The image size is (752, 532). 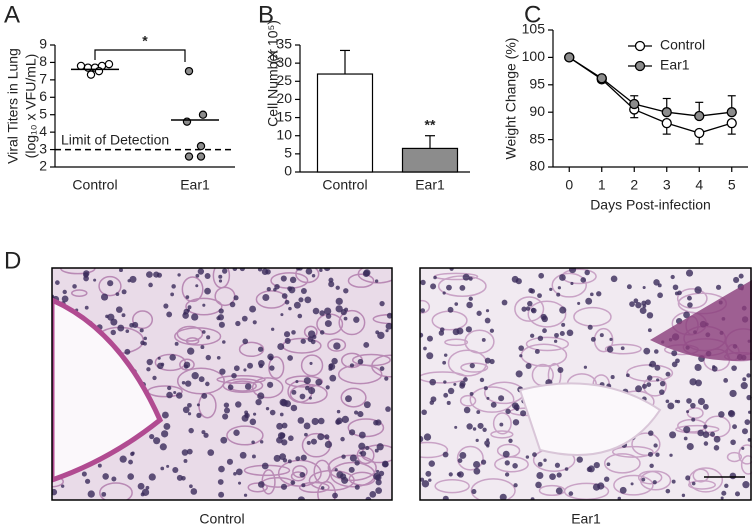 What do you see at coordinates (115, 139) in the screenshot?
I see `reference-label: Limit of Detection` at bounding box center [115, 139].